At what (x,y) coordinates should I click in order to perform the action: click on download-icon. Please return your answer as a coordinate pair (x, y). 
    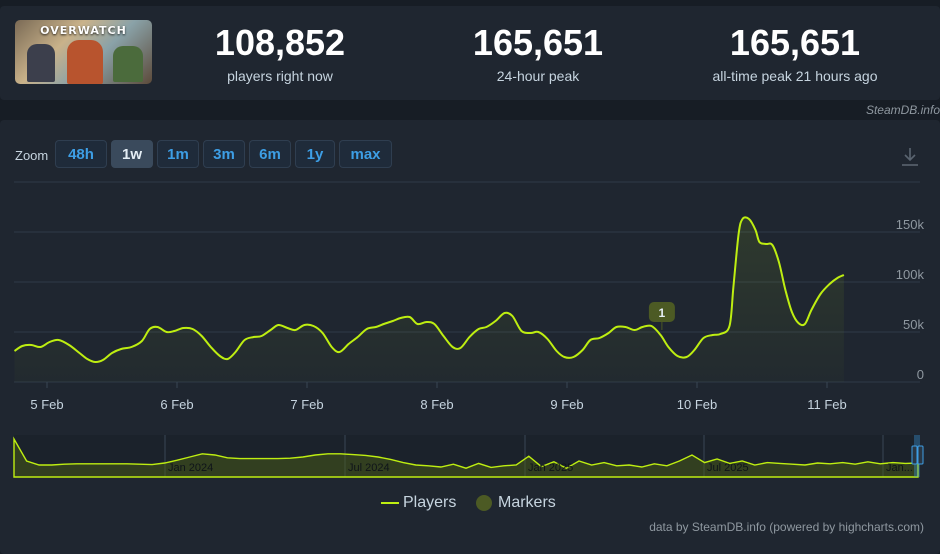
    Looking at the image, I should click on (910, 157).